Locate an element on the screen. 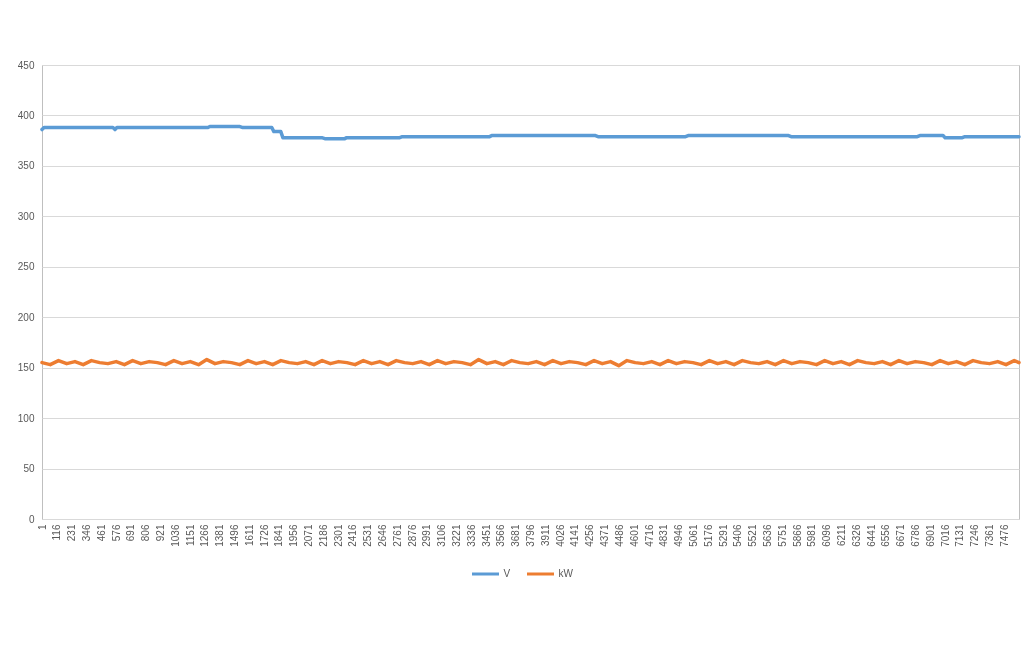 The height and width of the screenshot is (664, 1034). x-tick-label: 6671 is located at coordinates (901, 535).